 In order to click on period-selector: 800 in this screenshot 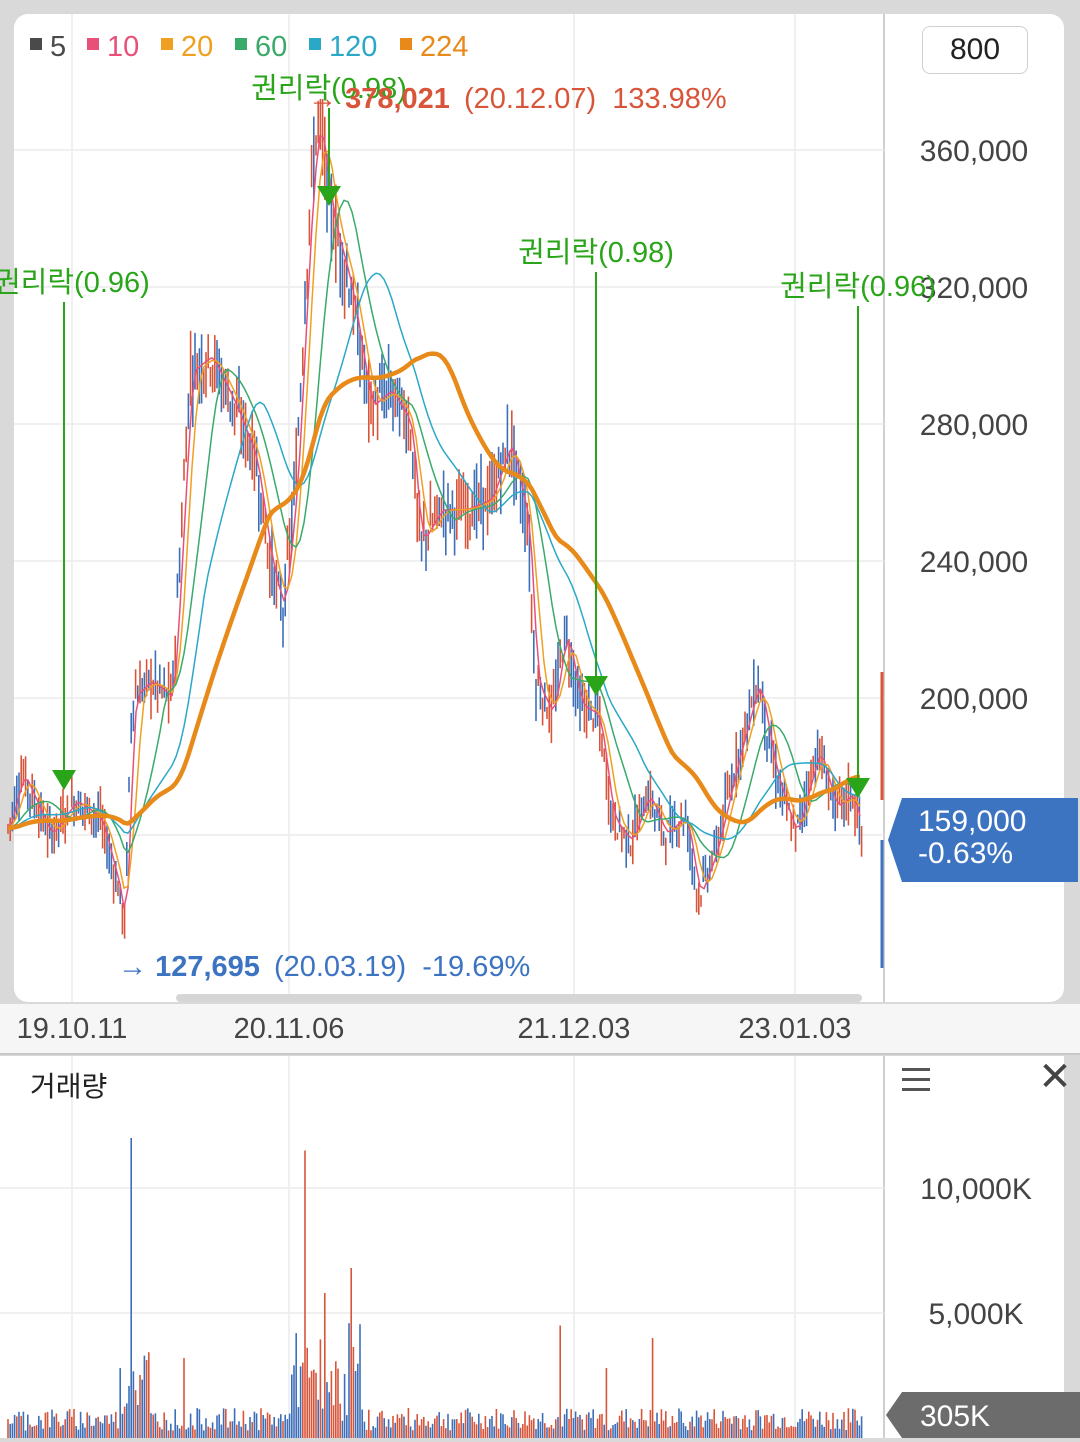, I will do `click(975, 50)`.